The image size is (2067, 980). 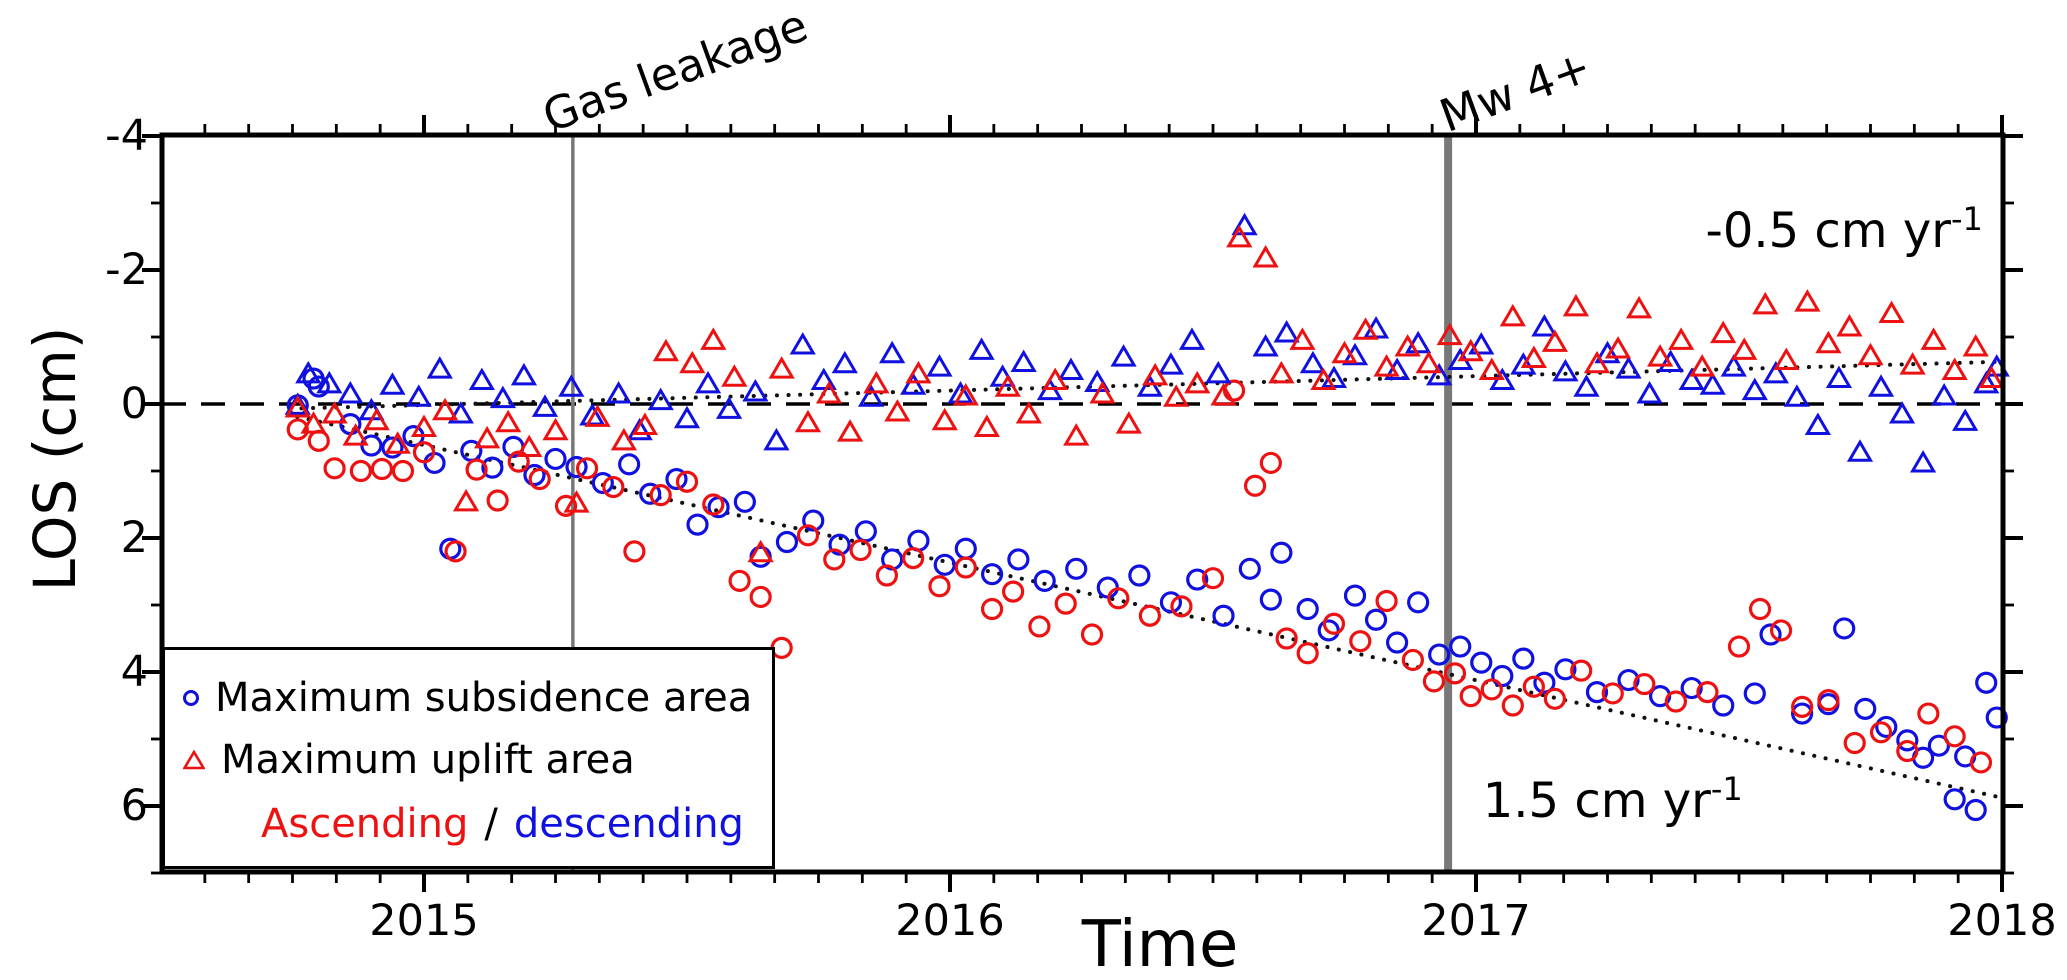 I want to click on y-tick-label: -4, so click(x=126, y=136).